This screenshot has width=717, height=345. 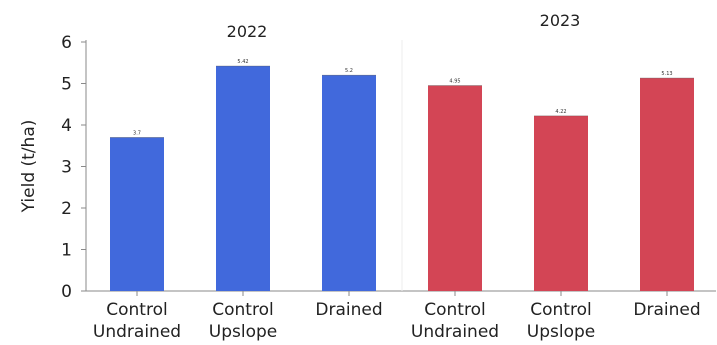 What do you see at coordinates (560, 112) in the screenshot?
I see `bar-data-label: 4.22` at bounding box center [560, 112].